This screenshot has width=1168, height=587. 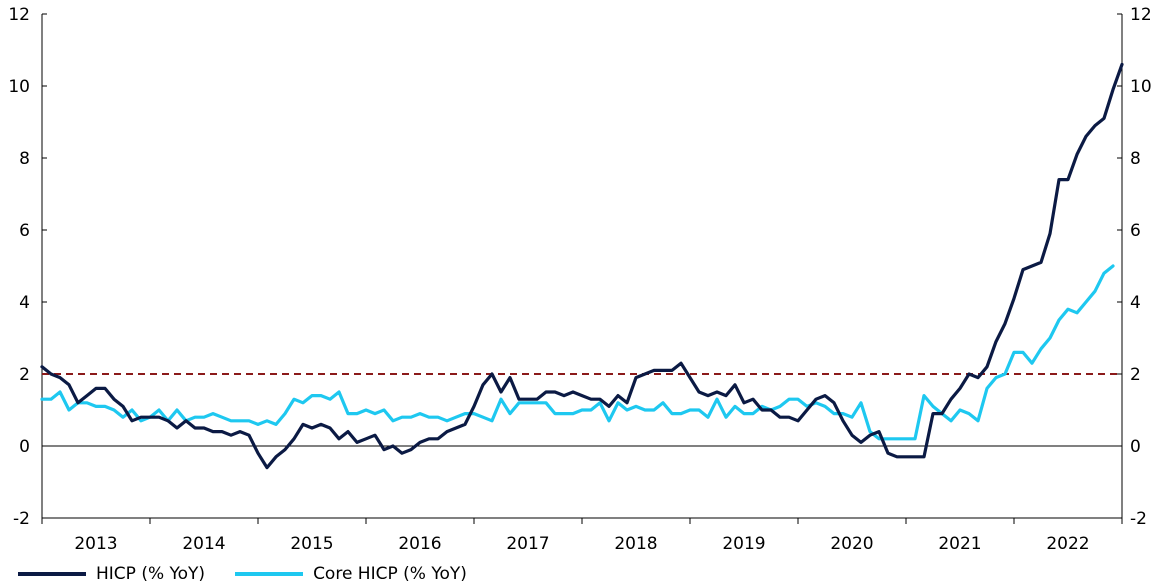 I want to click on right-y-tick-label: 12, so click(x=1141, y=15).